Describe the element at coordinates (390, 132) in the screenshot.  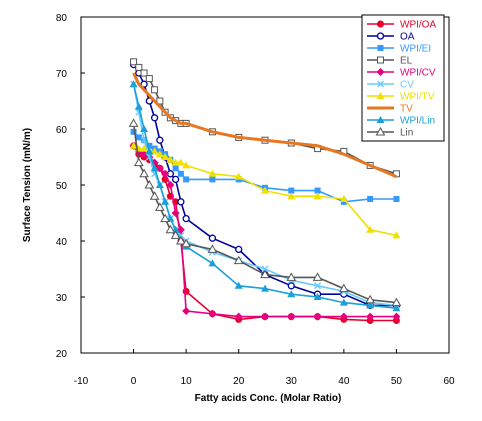
I see `legend-item-lin: Lin` at that location.